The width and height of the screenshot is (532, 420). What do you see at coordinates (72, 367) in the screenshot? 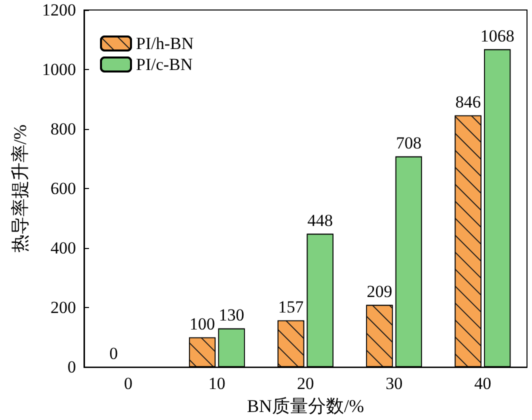
I see `y-tick-label: 0` at bounding box center [72, 367].